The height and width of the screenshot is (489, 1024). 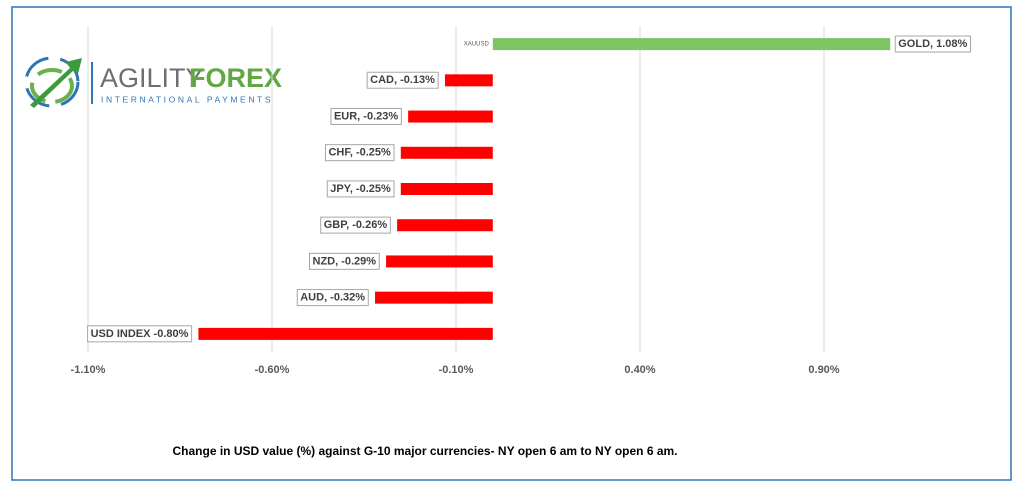 What do you see at coordinates (88, 370) in the screenshot?
I see `x-tick-label: -1.10%` at bounding box center [88, 370].